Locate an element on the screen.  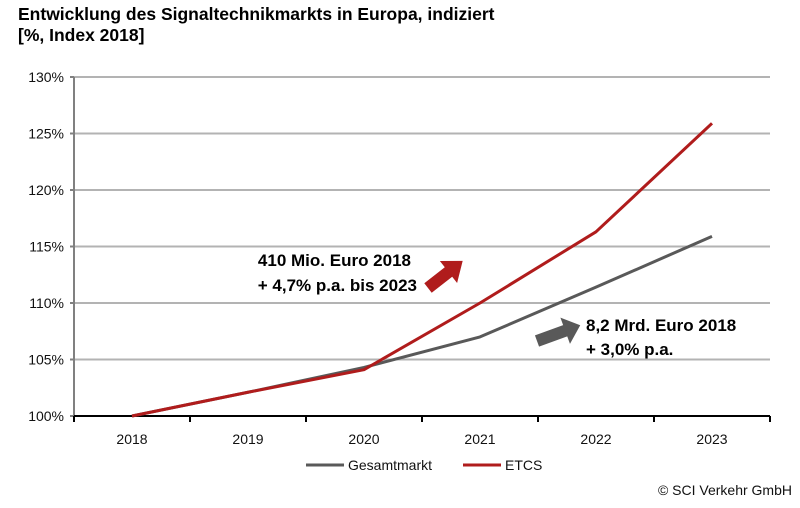
x-tick-label: 2023 is located at coordinates (711, 439).